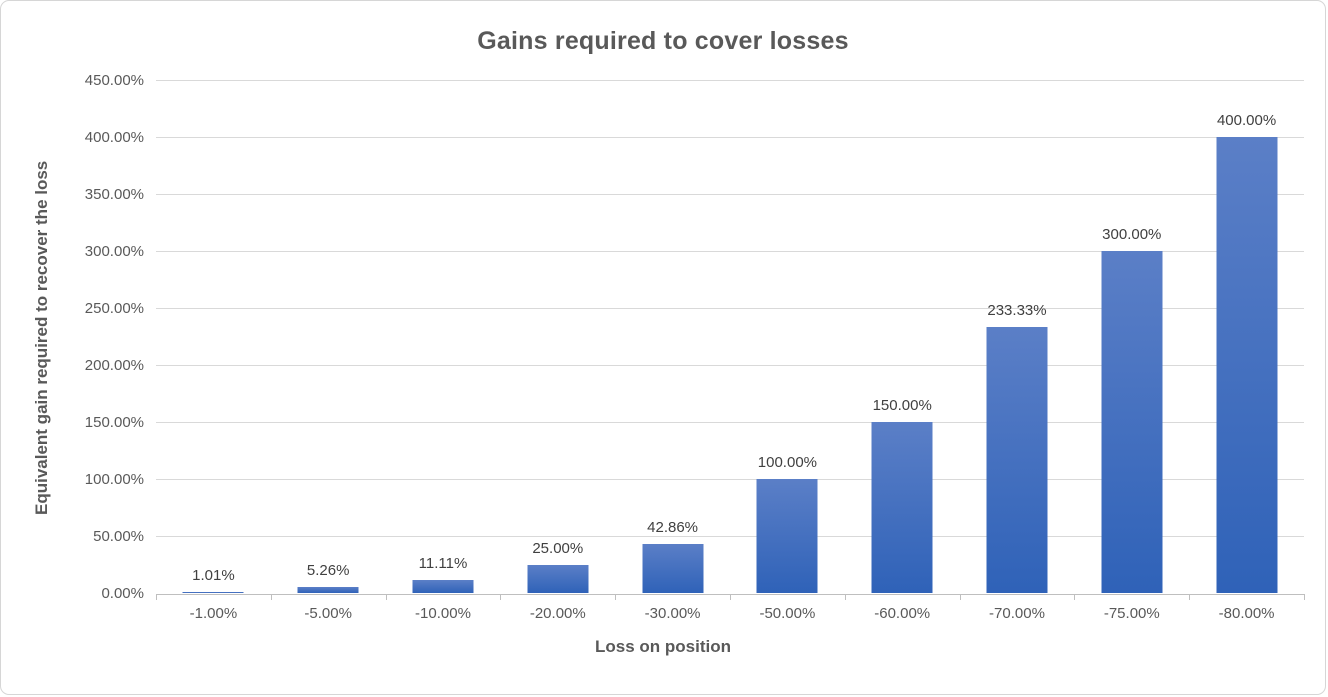 The height and width of the screenshot is (697, 1328). Describe the element at coordinates (328, 613) in the screenshot. I see `x-category-label: -5.00%` at that location.